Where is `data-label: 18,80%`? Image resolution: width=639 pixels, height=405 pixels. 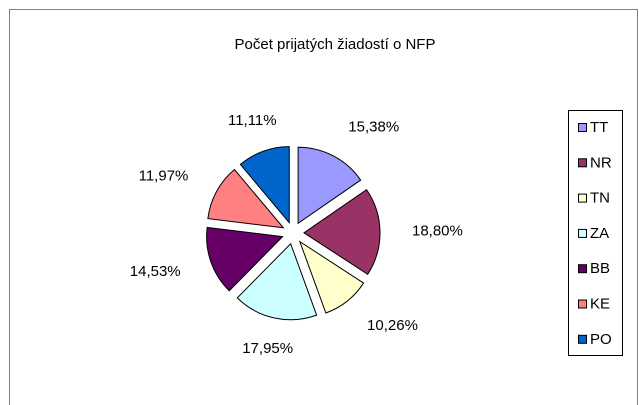
data-label: 18,80% is located at coordinates (437, 230).